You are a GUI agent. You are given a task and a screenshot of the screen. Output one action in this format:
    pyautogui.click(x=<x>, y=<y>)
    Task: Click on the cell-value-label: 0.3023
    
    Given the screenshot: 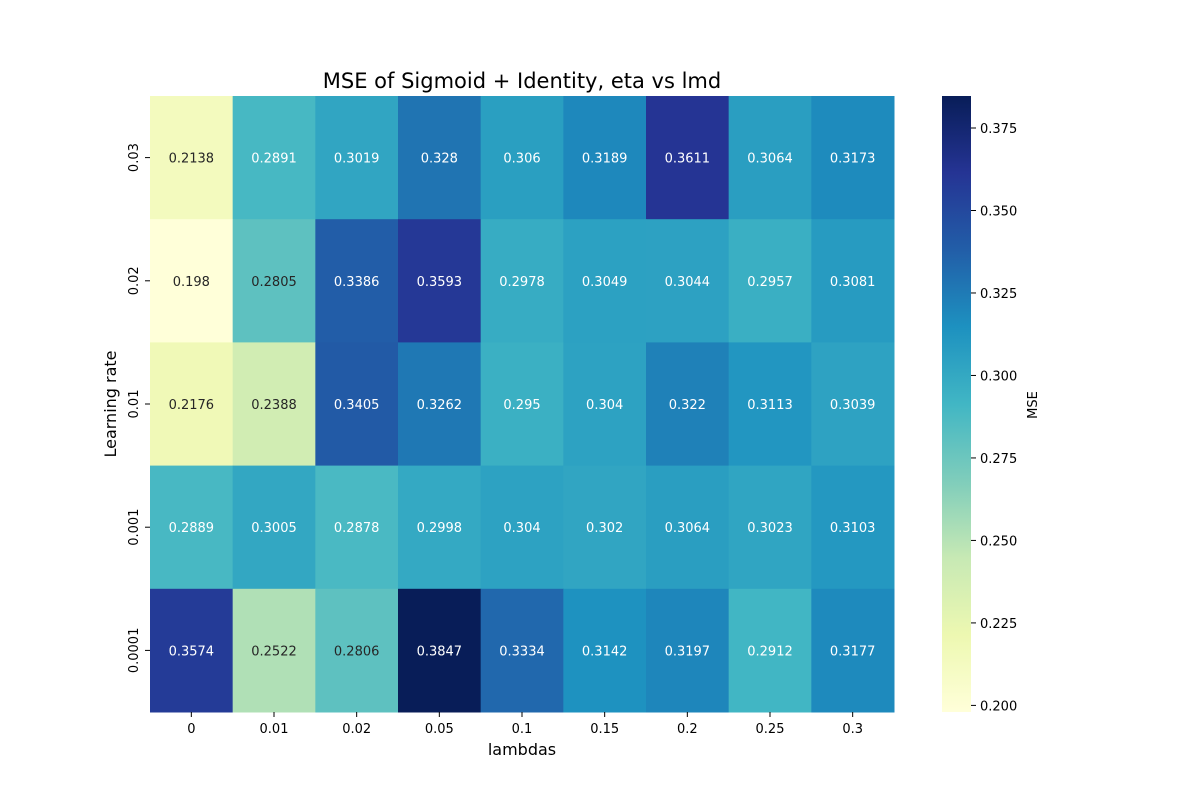 What is the action you would take?
    pyautogui.click(x=770, y=528)
    